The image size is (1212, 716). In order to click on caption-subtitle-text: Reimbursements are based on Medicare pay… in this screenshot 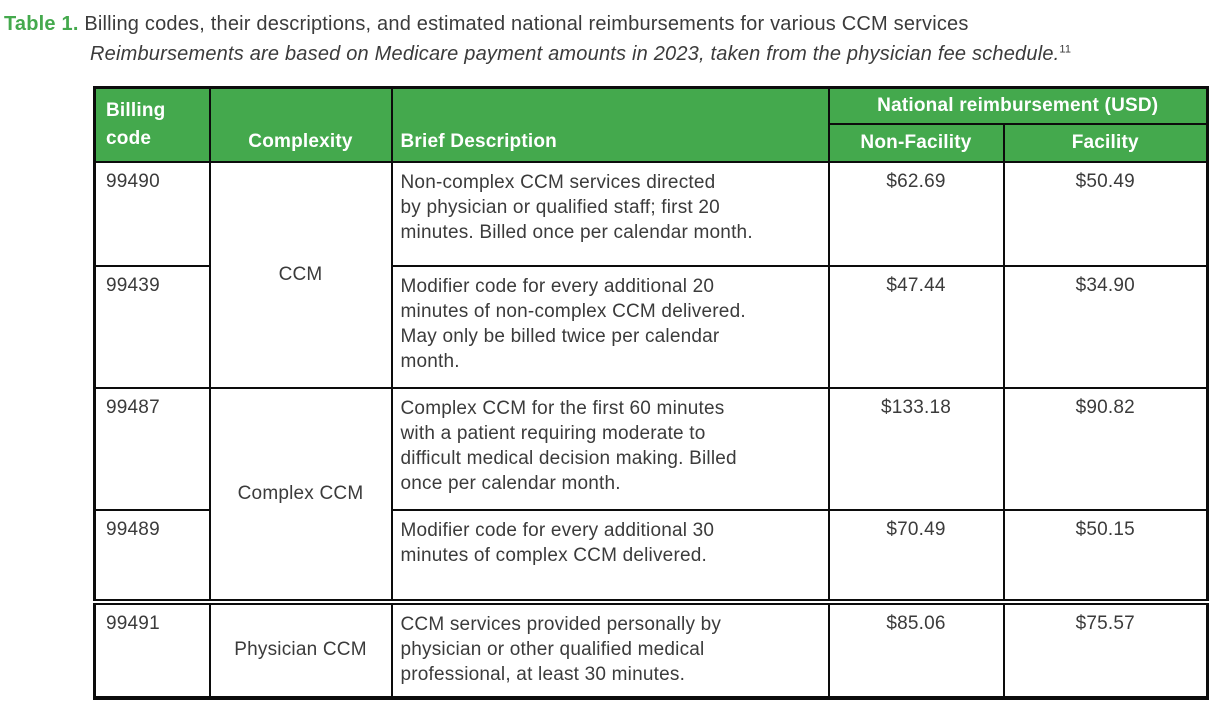, I will do `click(575, 54)`.